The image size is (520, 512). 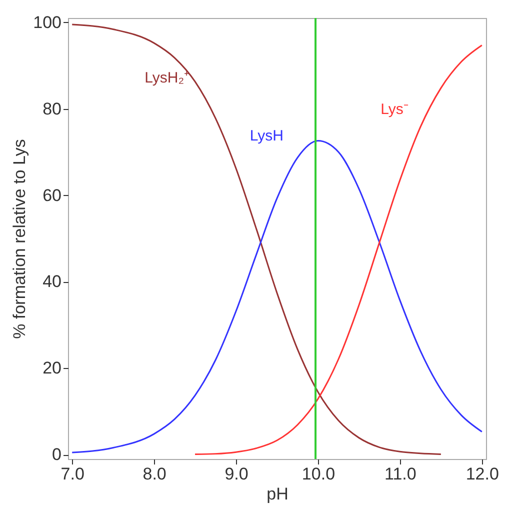 What do you see at coordinates (57, 454) in the screenshot?
I see `y-tick-label: 0` at bounding box center [57, 454].